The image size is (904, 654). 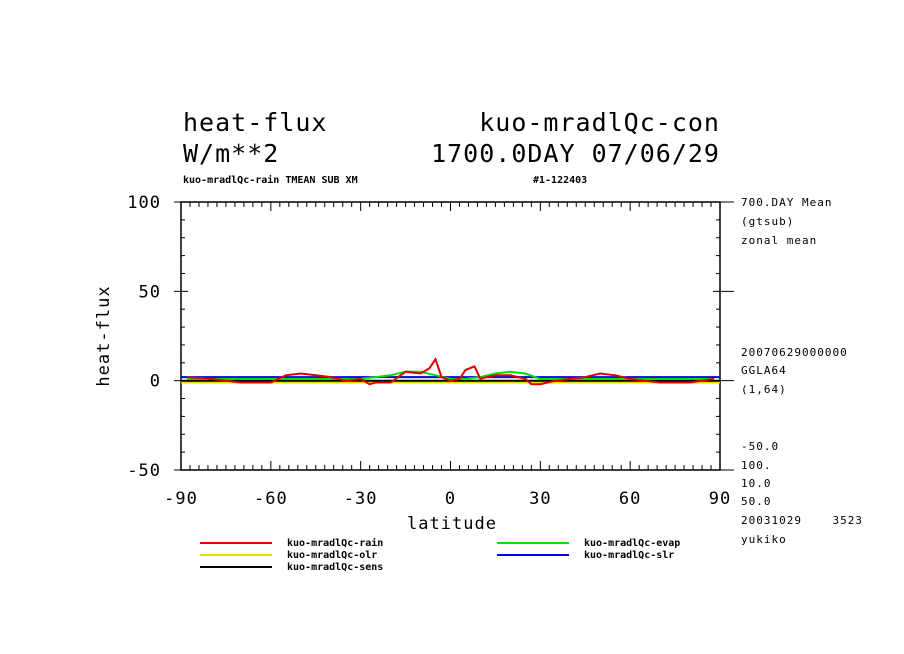 I want to click on series-line-rain, so click(x=450, y=371).